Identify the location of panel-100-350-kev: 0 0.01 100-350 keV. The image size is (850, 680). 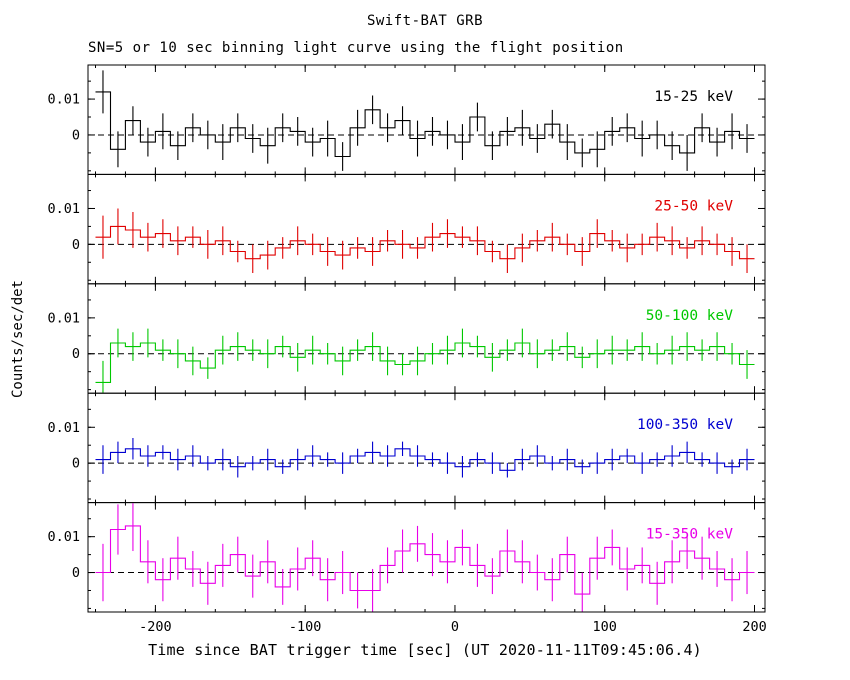
(406, 448).